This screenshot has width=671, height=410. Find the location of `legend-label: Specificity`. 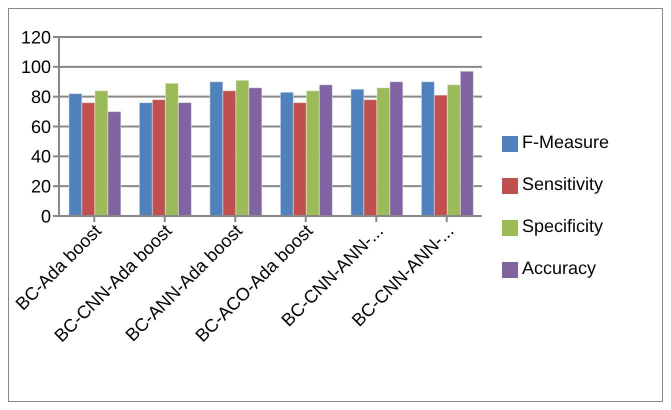

legend-label: Specificity is located at coordinates (563, 226).